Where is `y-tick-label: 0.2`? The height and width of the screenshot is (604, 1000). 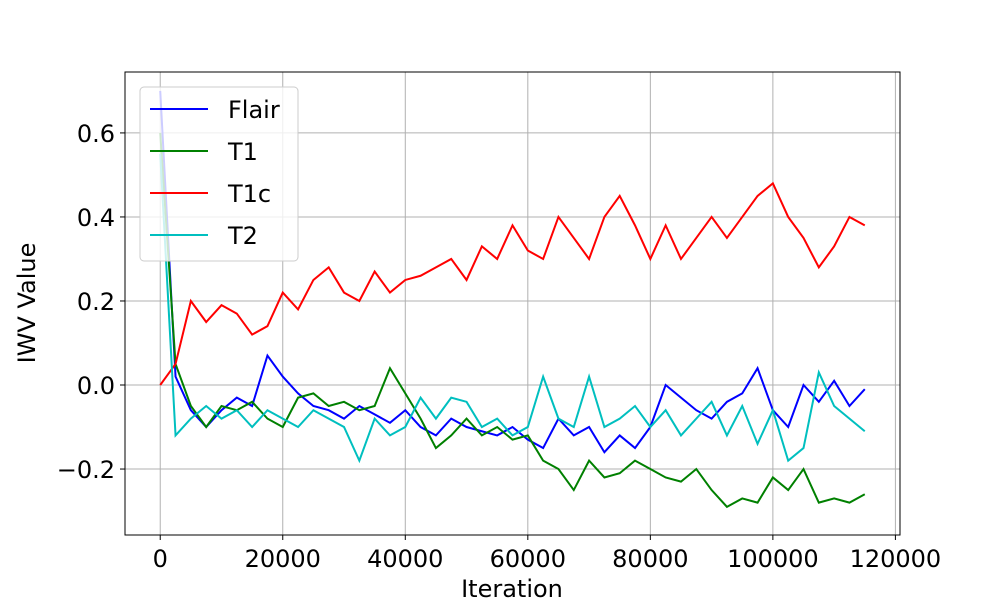 y-tick-label: 0.2 is located at coordinates (96, 302).